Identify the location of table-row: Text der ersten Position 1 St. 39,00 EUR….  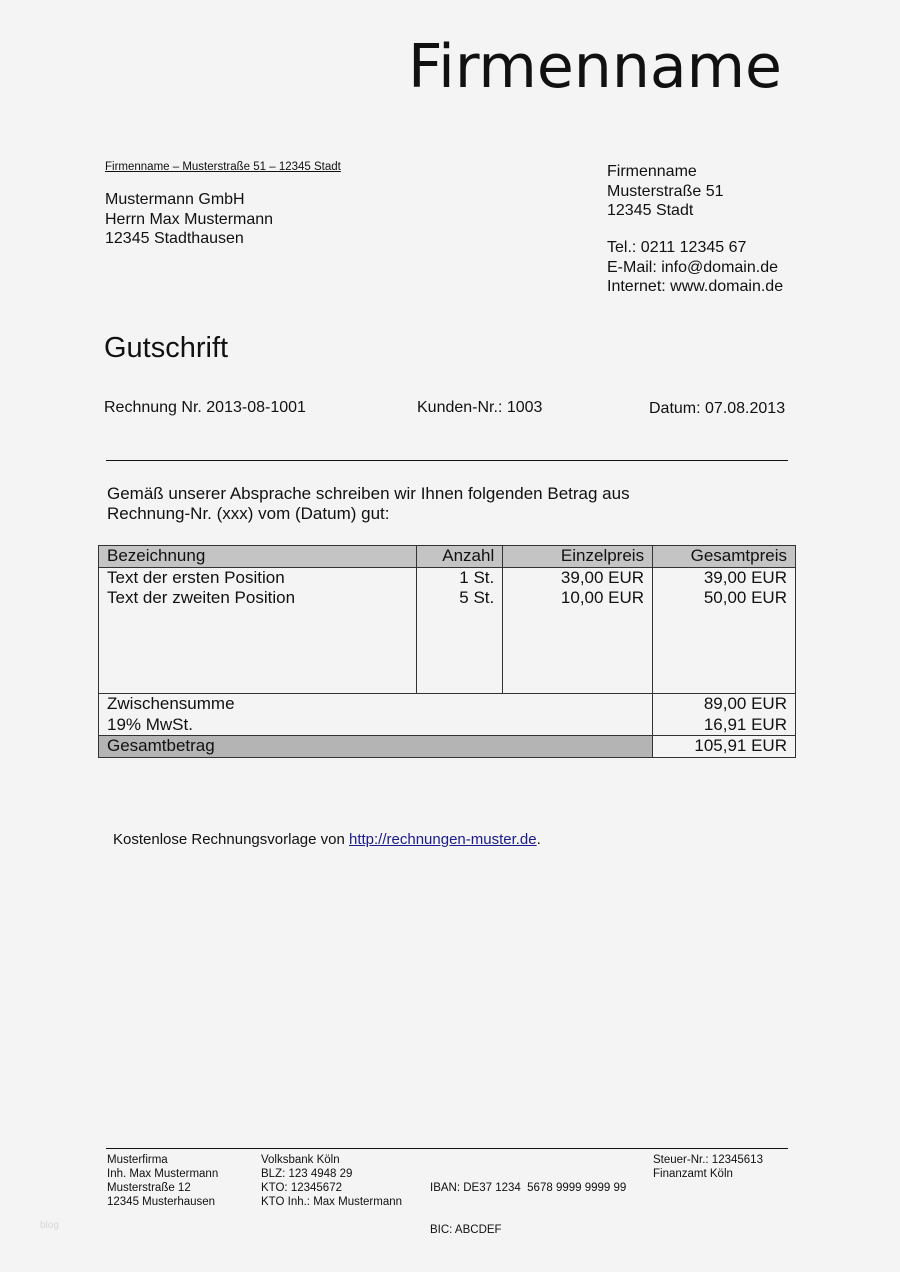
(446, 577).